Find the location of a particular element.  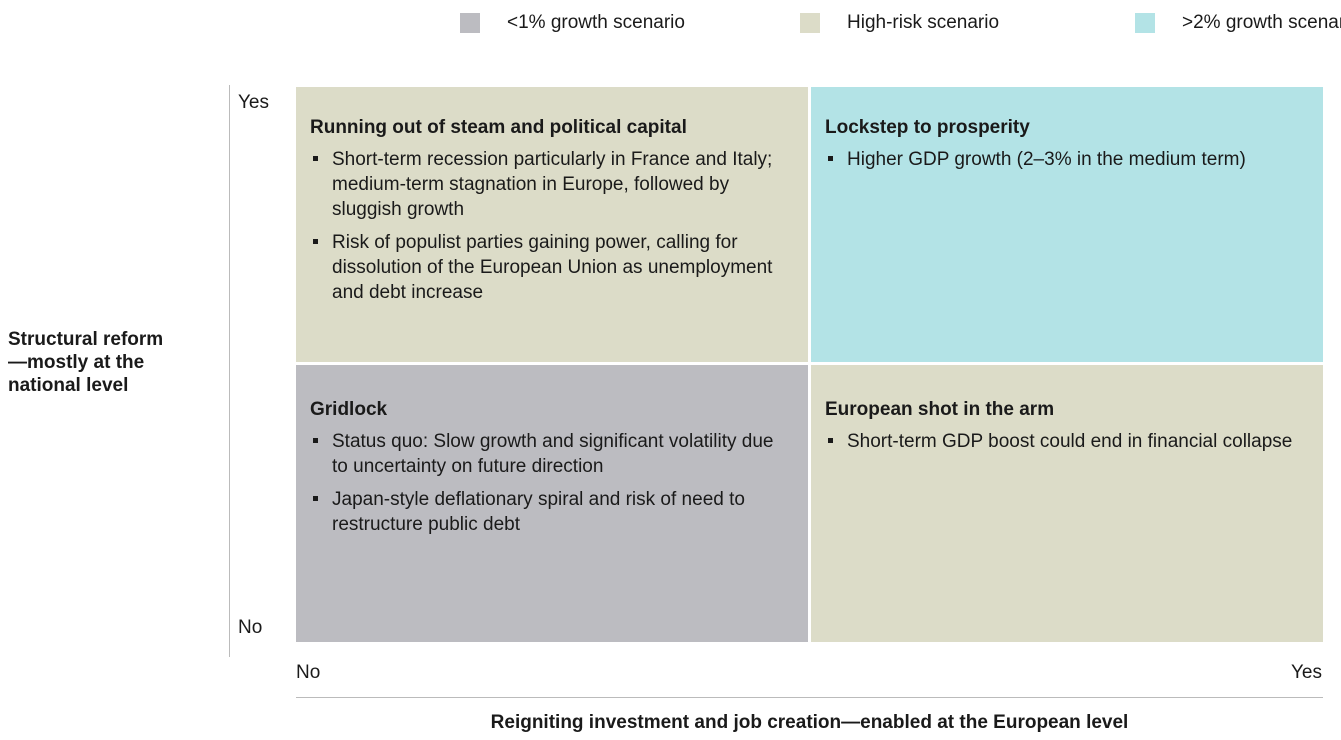

quadrant-title: European shot in the arm is located at coordinates (940, 409).